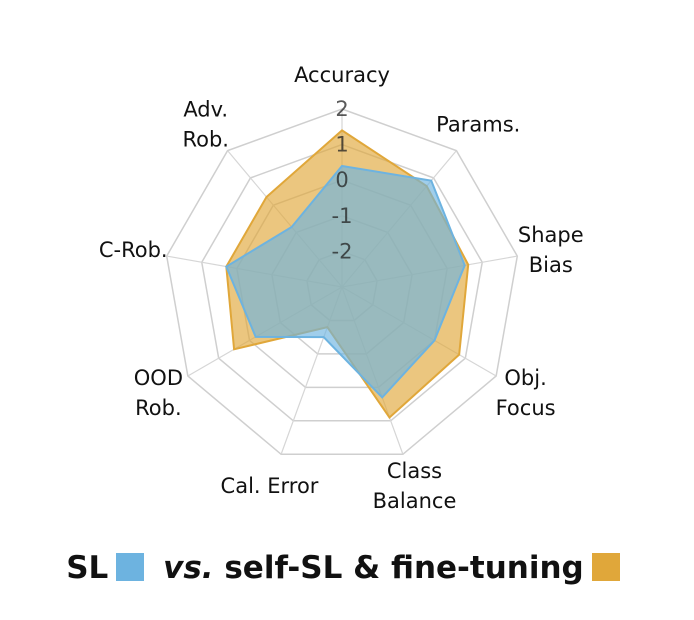  I want to click on axis-label-3-line-0: Obj., so click(525, 378).